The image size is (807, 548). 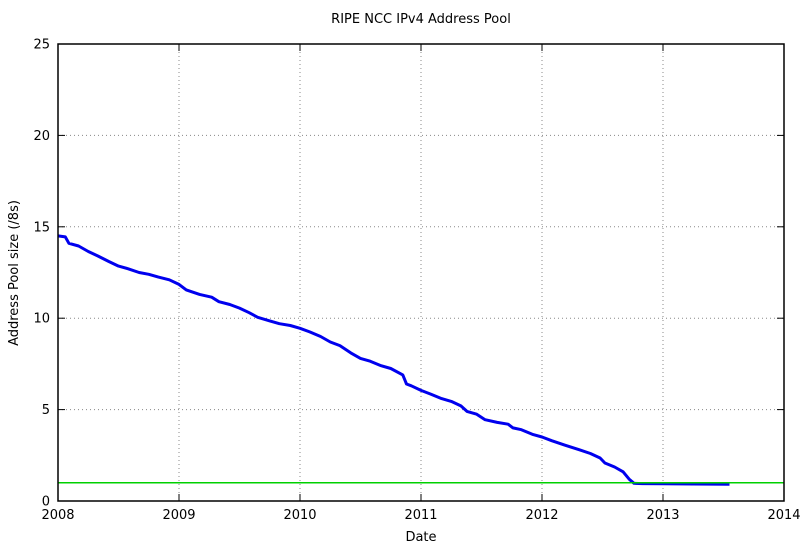 What do you see at coordinates (420, 537) in the screenshot?
I see `x-axis-label: Date` at bounding box center [420, 537].